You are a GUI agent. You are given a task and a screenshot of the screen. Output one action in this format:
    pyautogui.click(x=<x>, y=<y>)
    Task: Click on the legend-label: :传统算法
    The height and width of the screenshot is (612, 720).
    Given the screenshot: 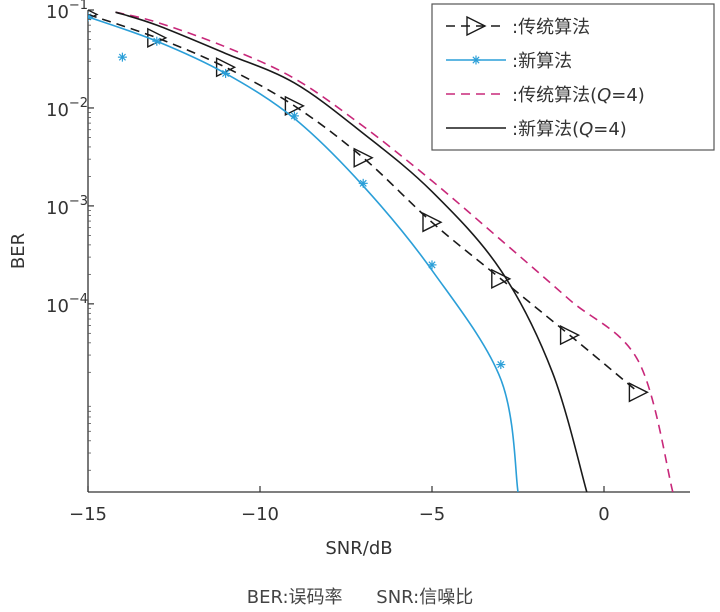 What is the action you would take?
    pyautogui.click(x=551, y=27)
    